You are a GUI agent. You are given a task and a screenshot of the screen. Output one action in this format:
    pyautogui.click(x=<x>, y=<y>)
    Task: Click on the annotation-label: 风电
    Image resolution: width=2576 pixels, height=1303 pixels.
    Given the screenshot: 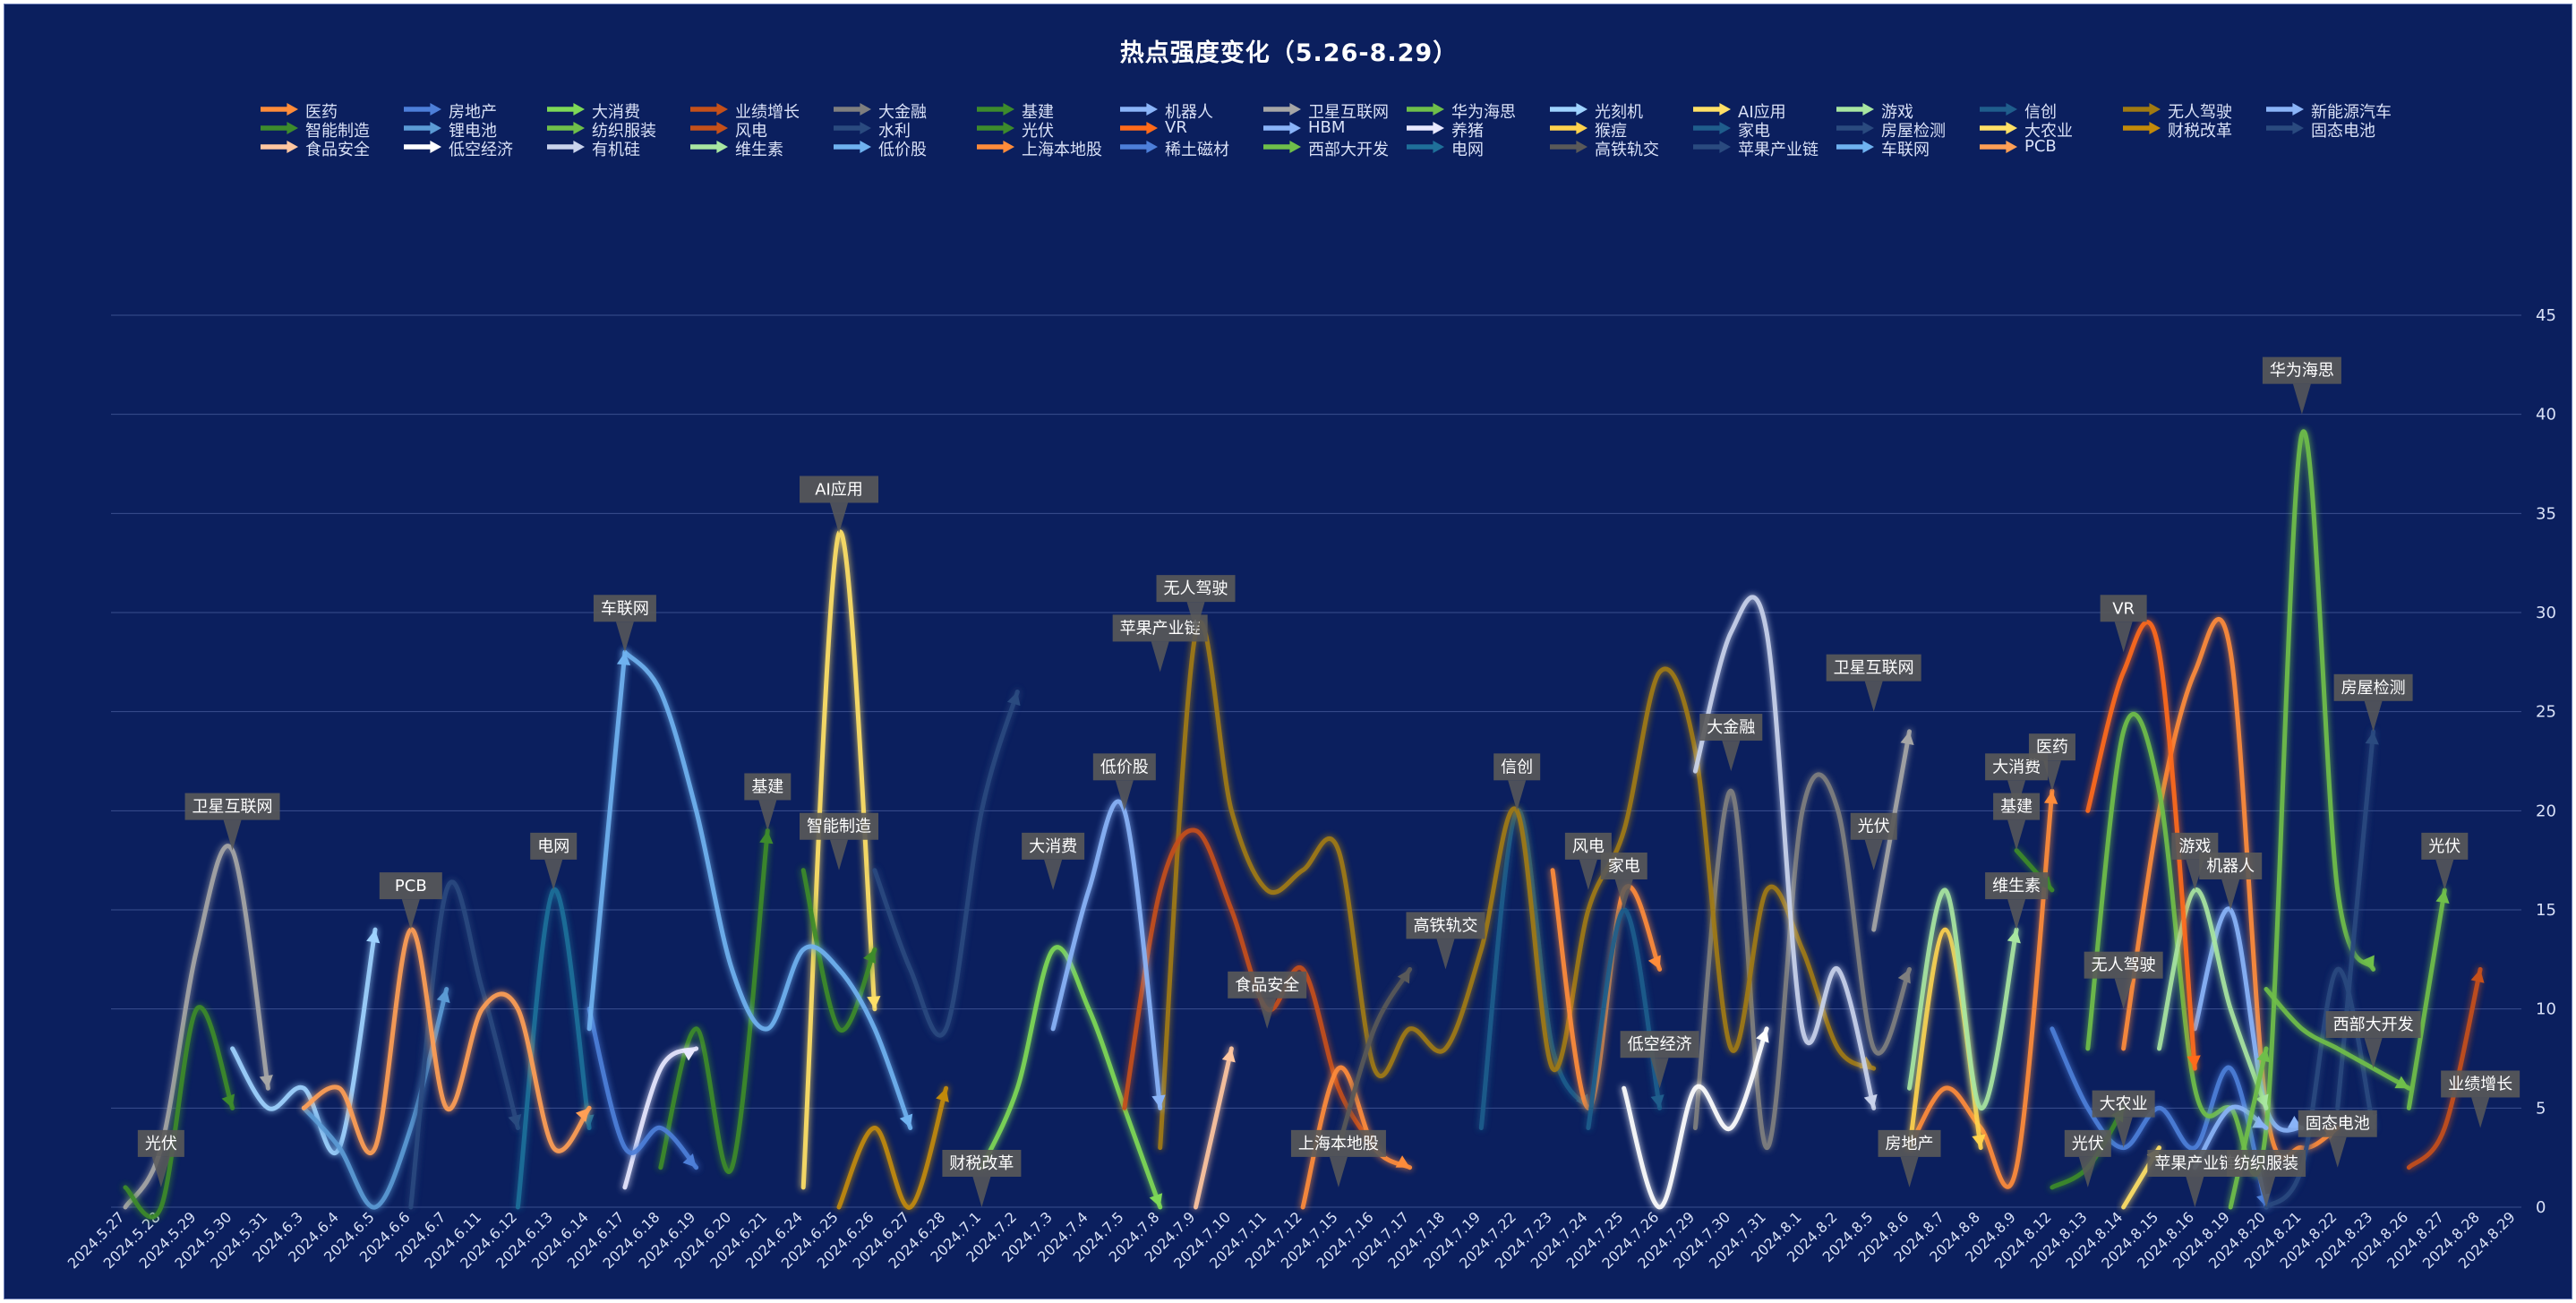 What is the action you would take?
    pyautogui.click(x=1588, y=846)
    